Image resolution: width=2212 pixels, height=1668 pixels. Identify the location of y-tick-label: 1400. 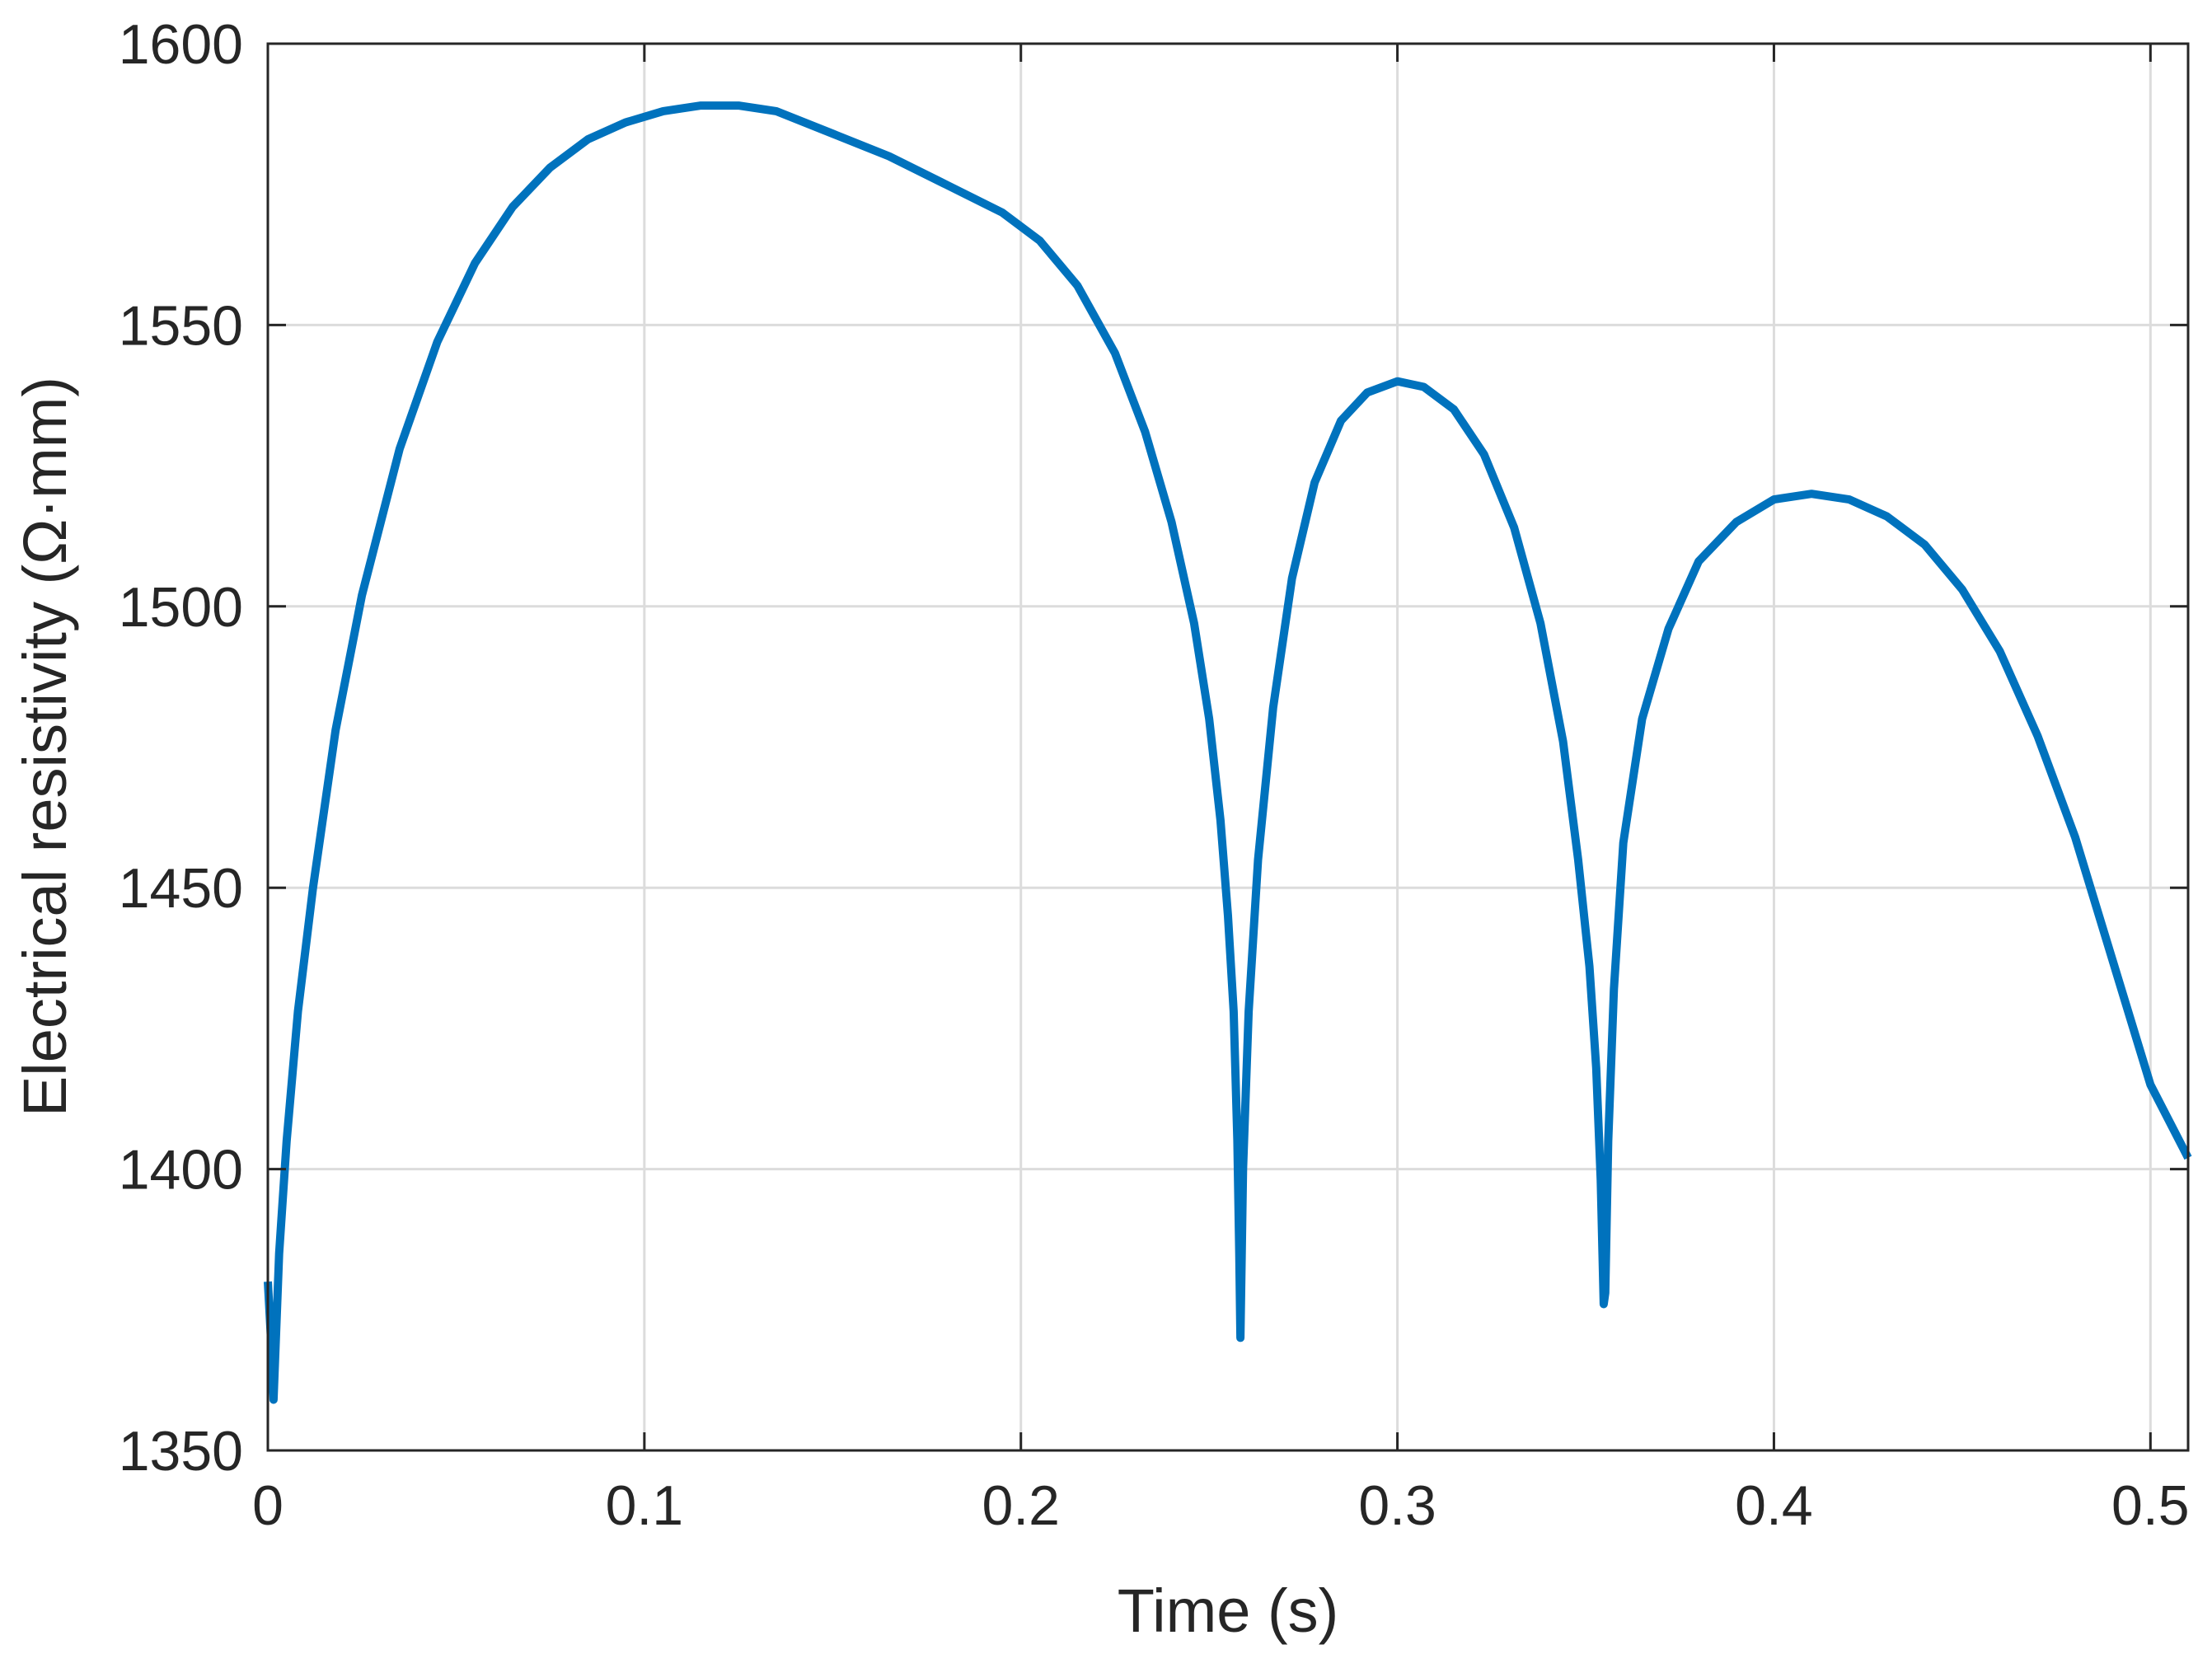
(181, 1170).